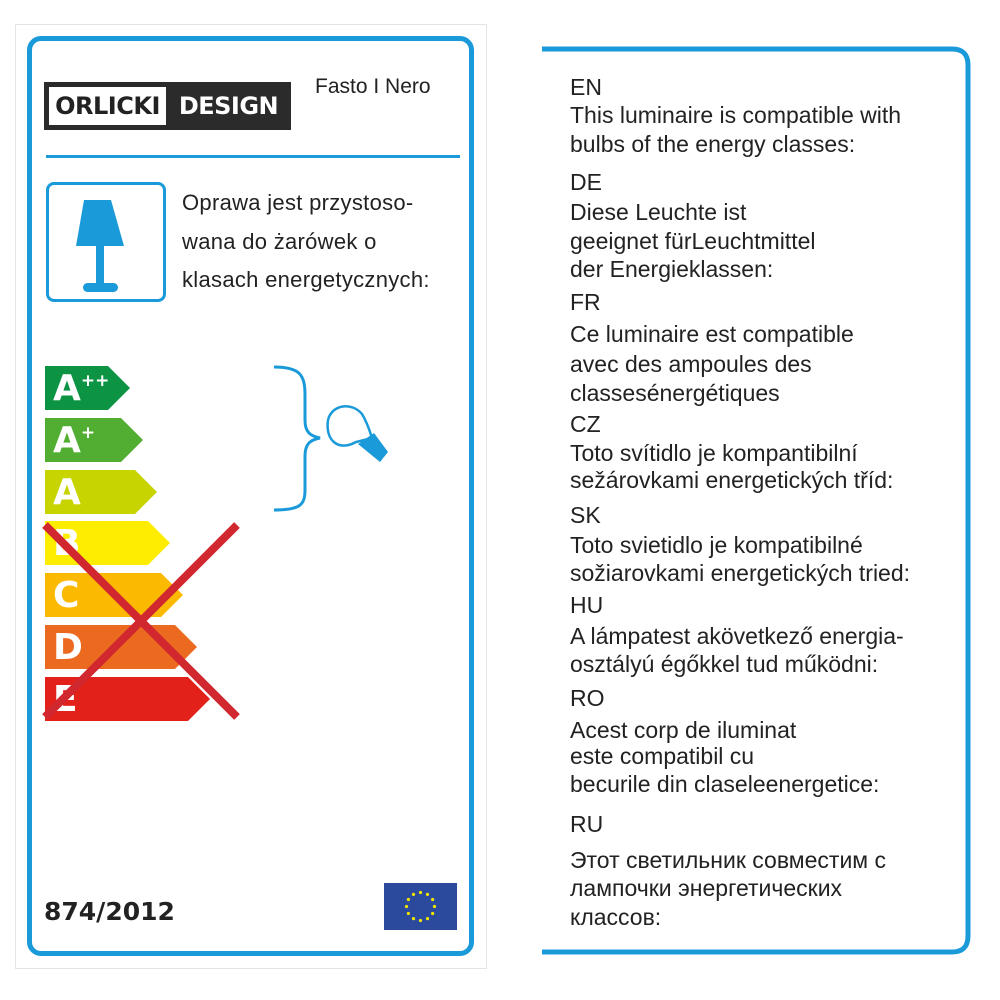 The width and height of the screenshot is (1000, 1000). I want to click on polish-text-line: klasach energetycznych:, so click(306, 279).